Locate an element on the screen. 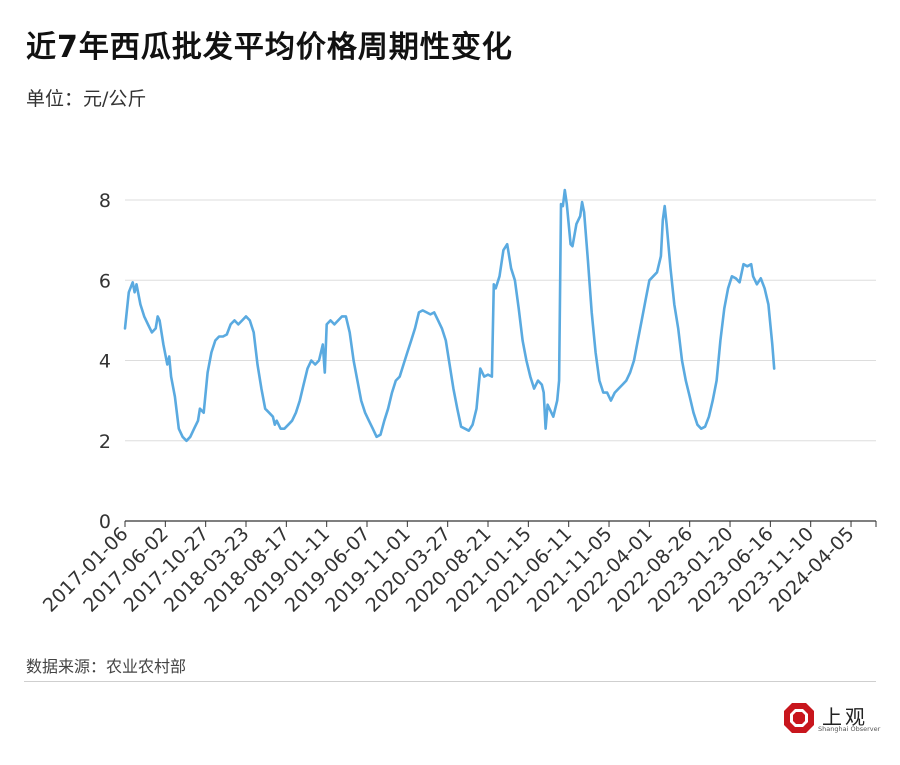 This screenshot has width=900, height=765. y-tick-label: 4 is located at coordinates (105, 362).